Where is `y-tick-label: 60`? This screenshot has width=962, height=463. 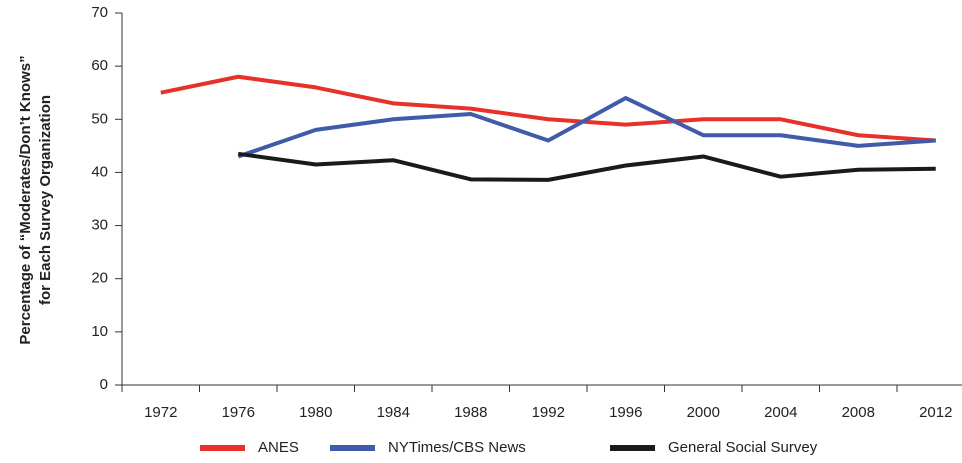 y-tick-label: 60 is located at coordinates (99, 65).